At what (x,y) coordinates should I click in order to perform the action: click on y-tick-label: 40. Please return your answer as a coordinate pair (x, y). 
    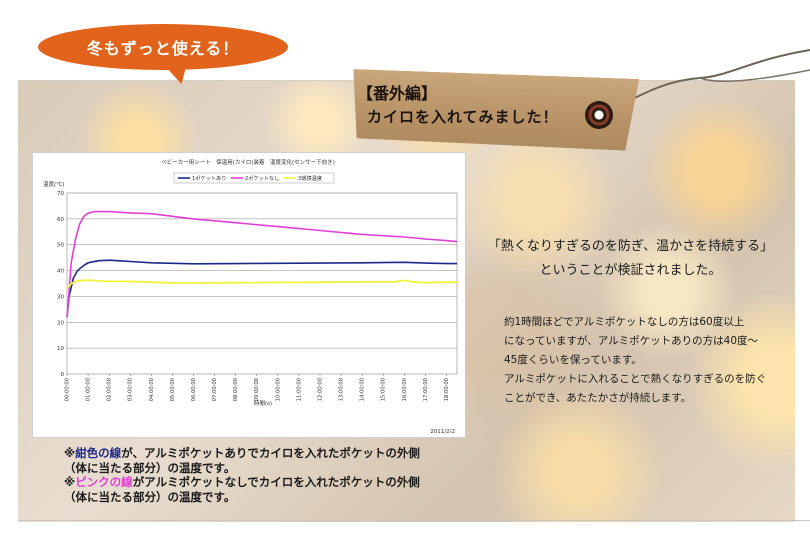
    Looking at the image, I should click on (60, 272).